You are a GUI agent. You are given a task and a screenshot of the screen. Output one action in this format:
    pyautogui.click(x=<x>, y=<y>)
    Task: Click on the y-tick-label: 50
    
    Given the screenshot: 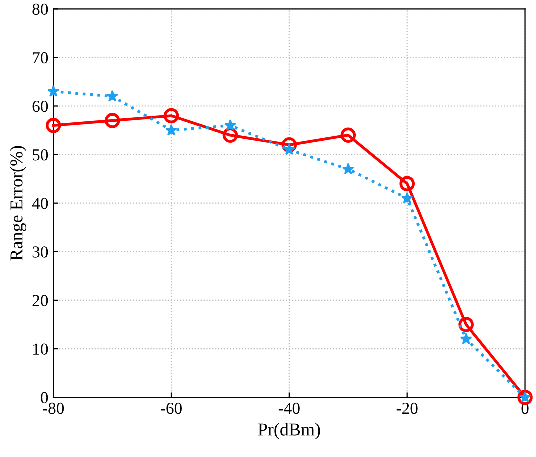 What is the action you would take?
    pyautogui.click(x=40, y=155)
    